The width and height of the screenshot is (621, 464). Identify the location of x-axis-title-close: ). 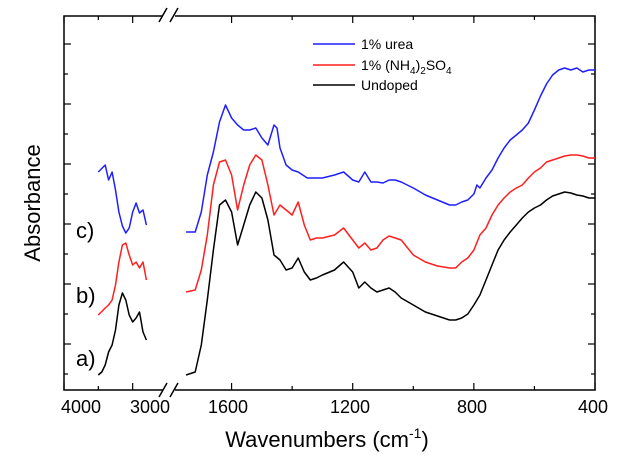
(424, 439).